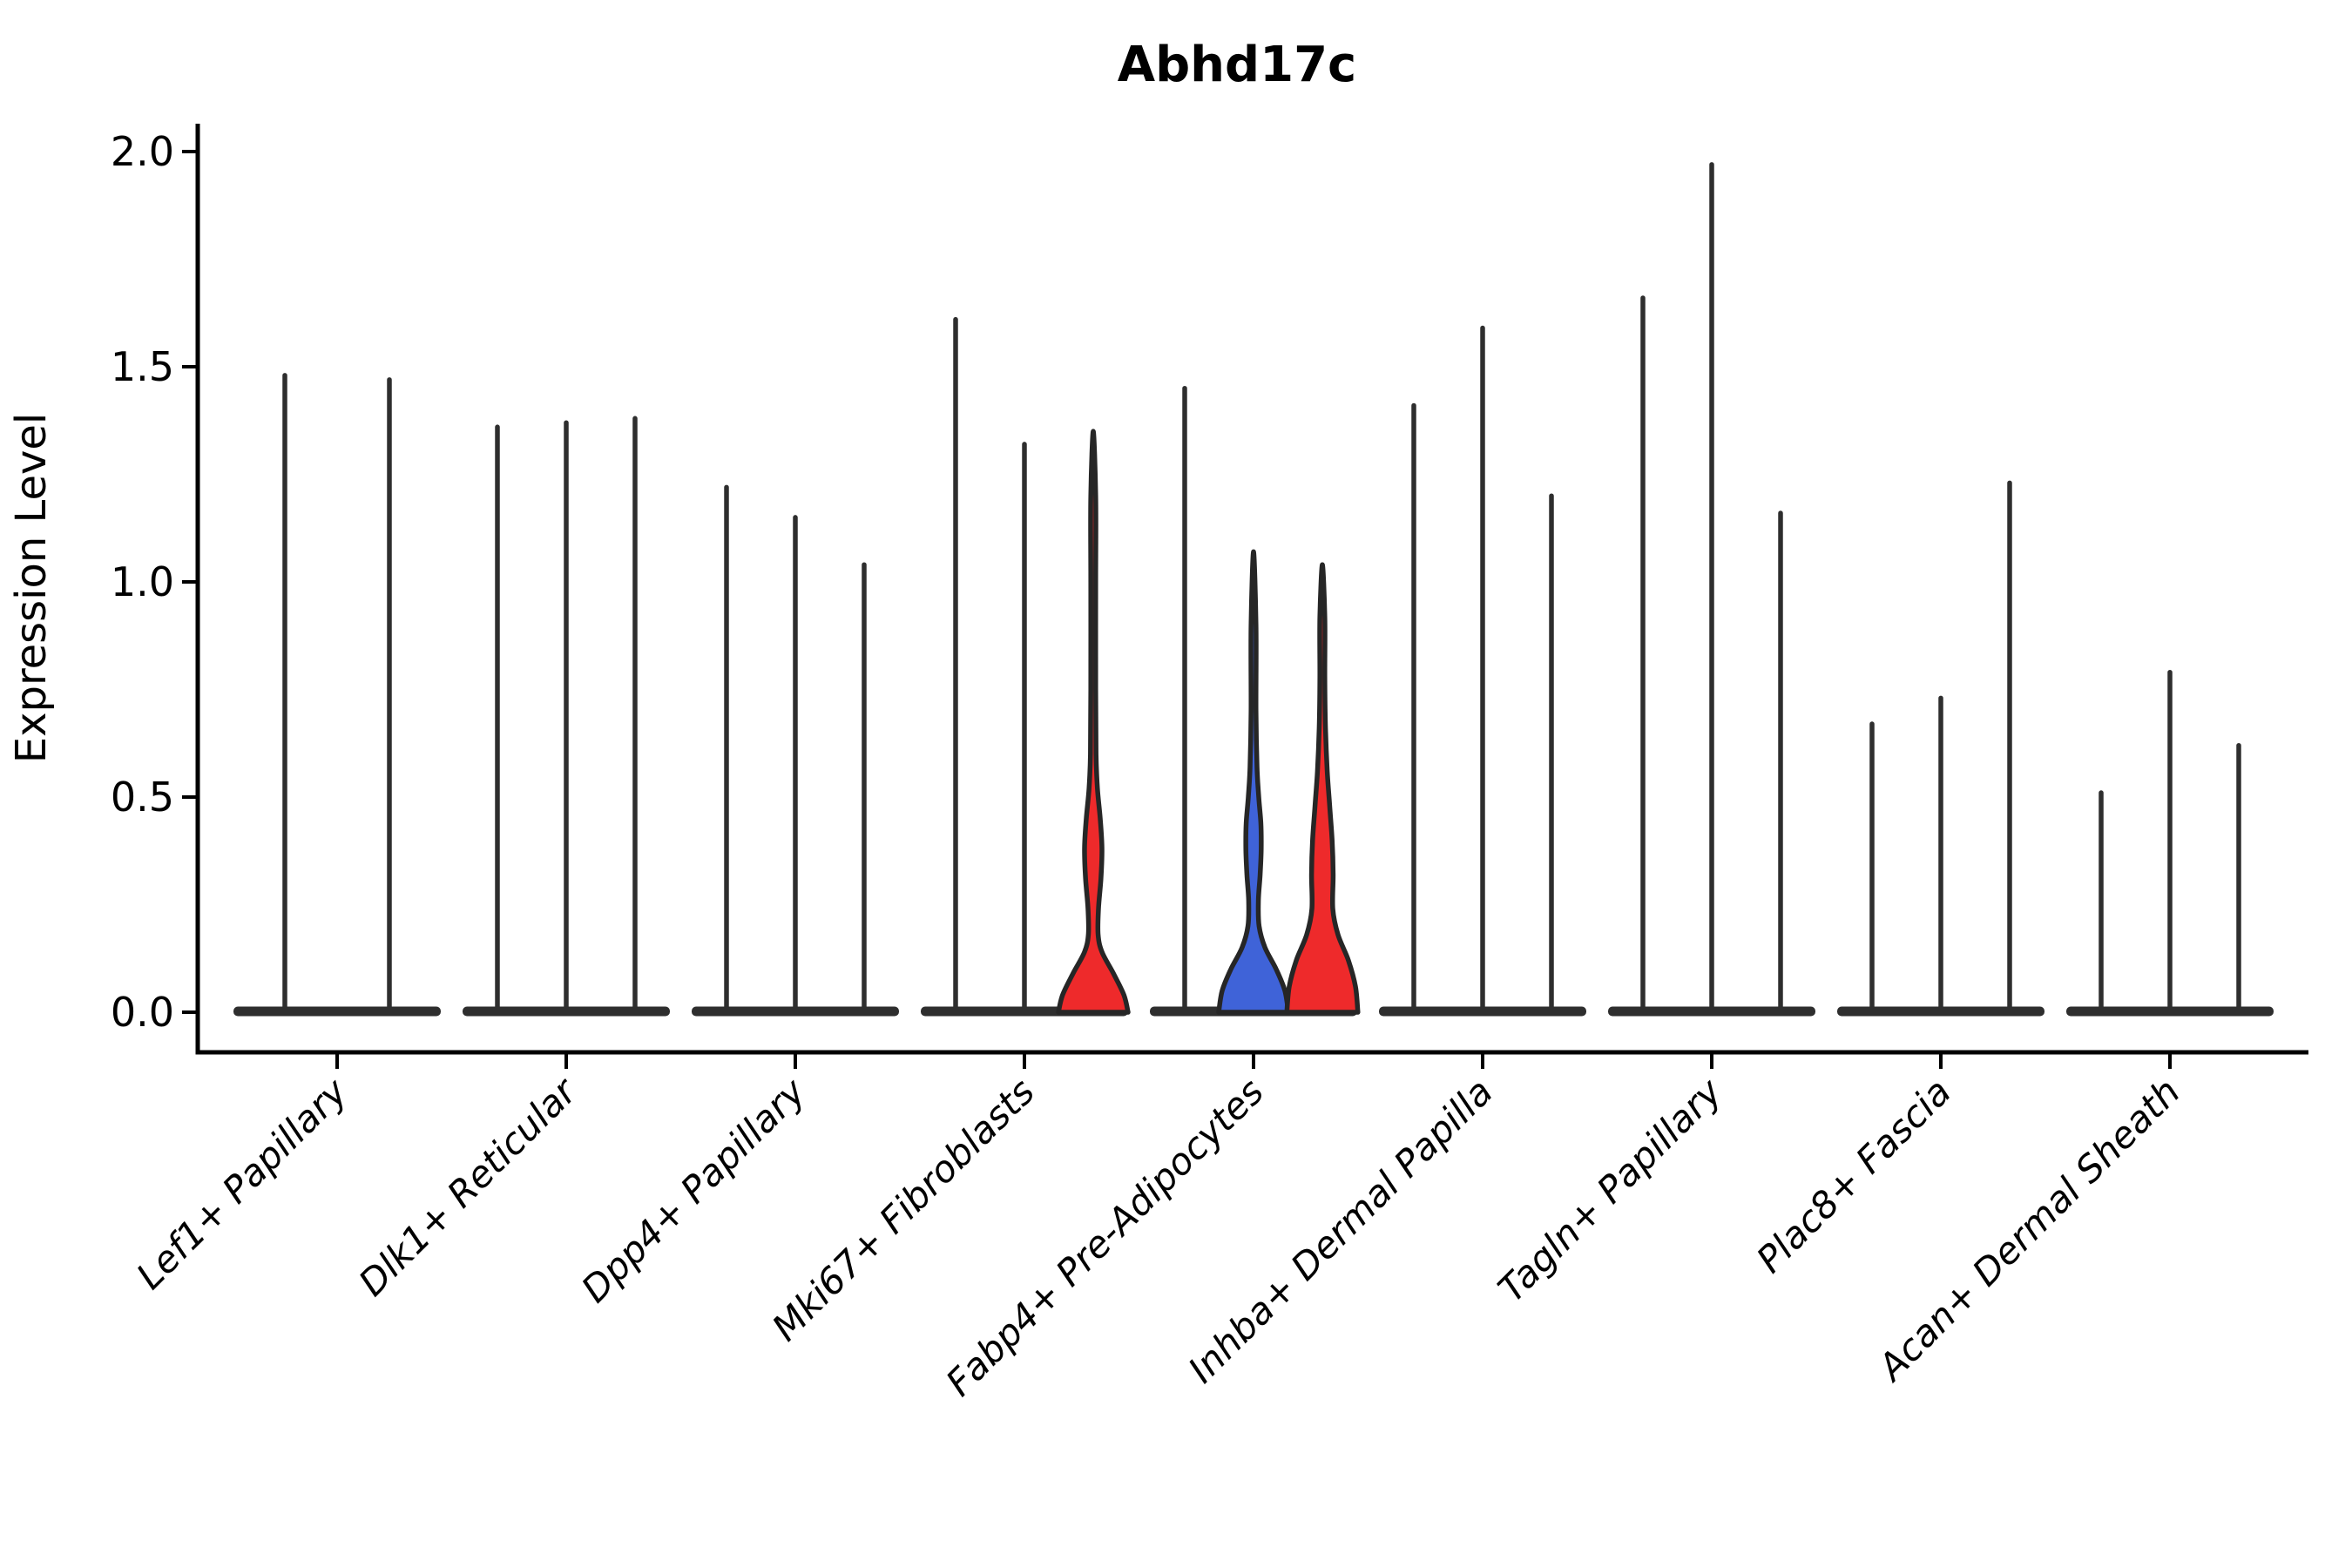 This screenshot has height=1568, width=2352. I want to click on x-tick-label: Tagln+ Papillary, so click(1610, 1191).